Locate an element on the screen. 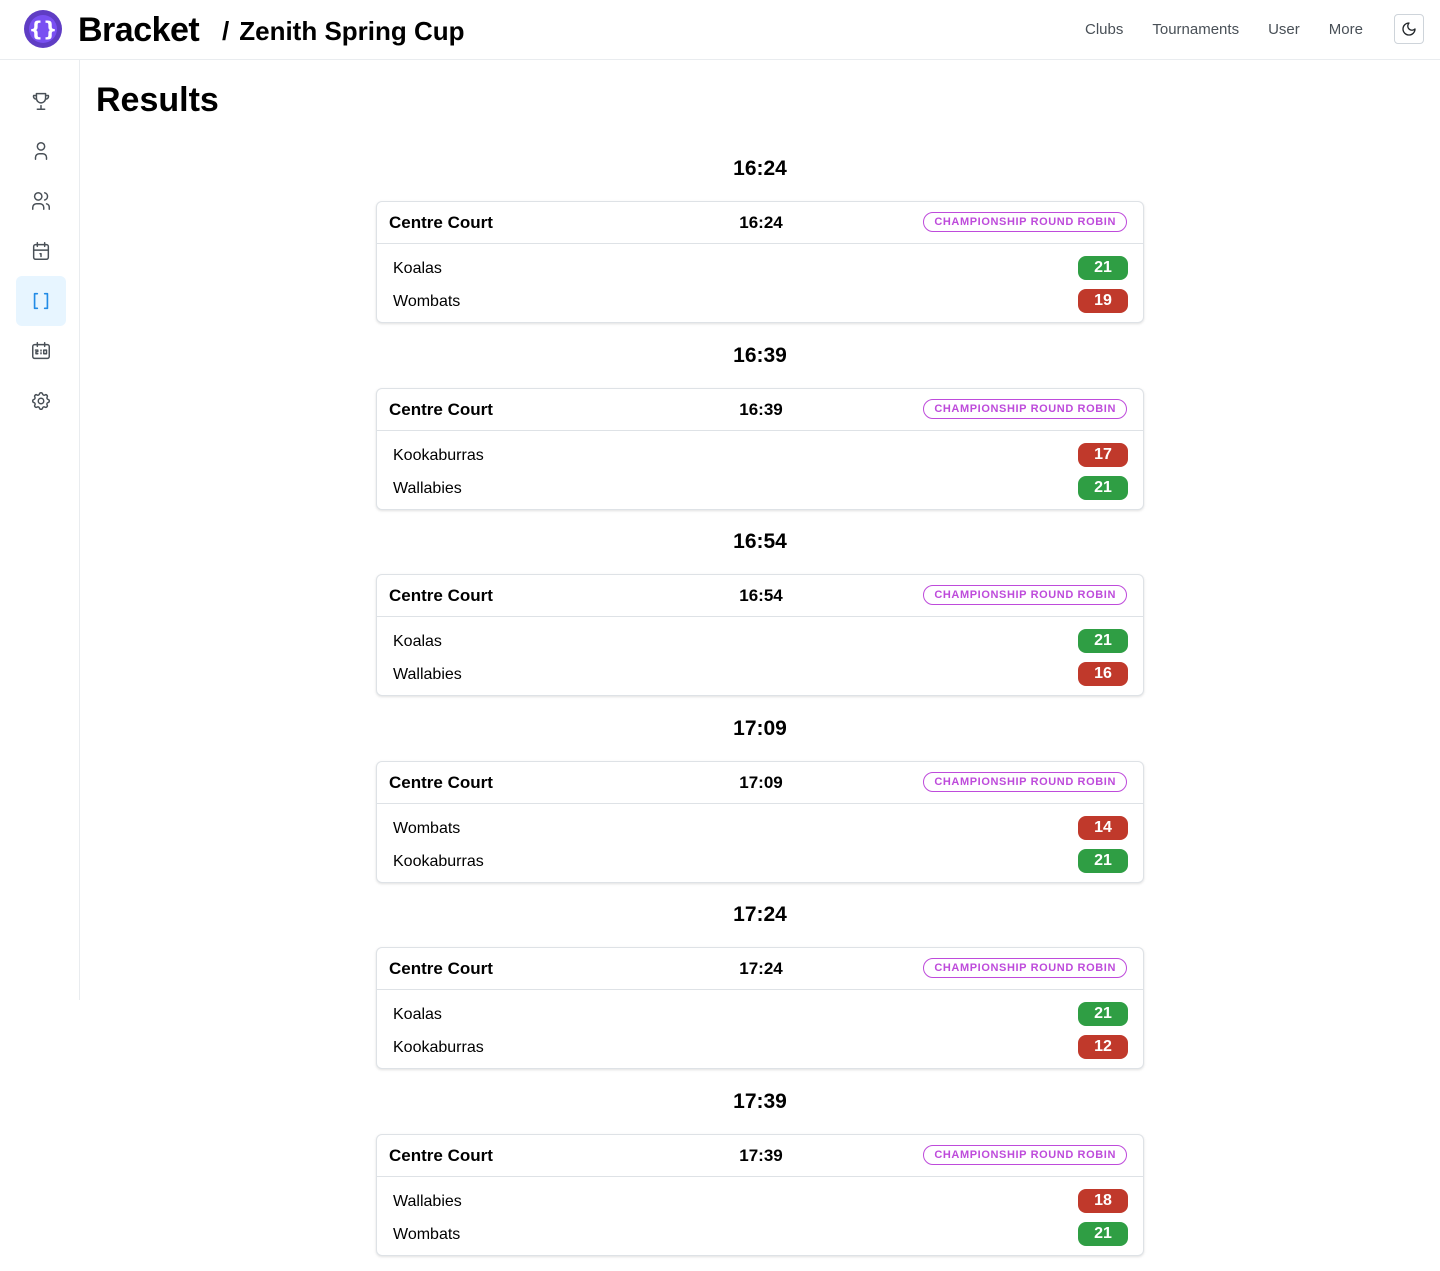 The height and width of the screenshot is (1271, 1440). team-row: Wallabies 21 is located at coordinates (760, 488).